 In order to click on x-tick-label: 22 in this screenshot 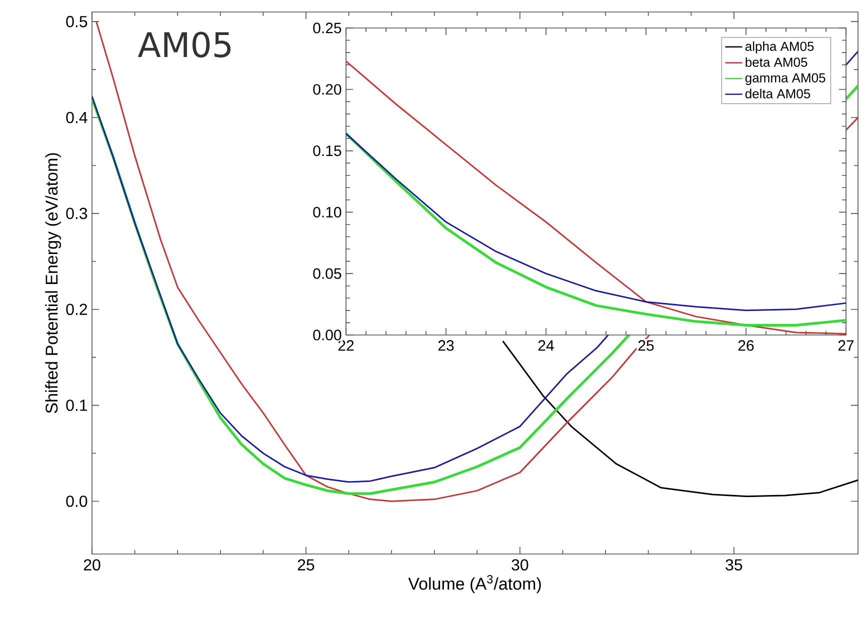, I will do `click(346, 345)`.